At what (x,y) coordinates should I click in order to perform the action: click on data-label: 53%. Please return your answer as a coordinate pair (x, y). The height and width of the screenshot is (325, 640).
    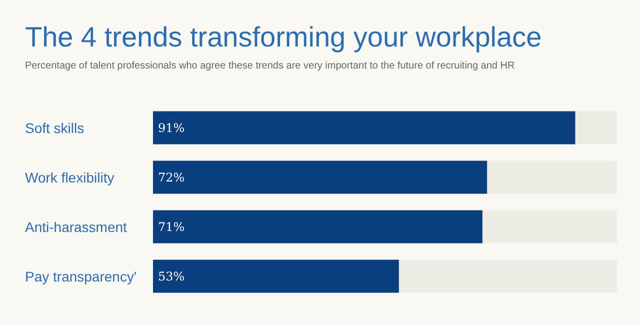
    Looking at the image, I should click on (171, 276).